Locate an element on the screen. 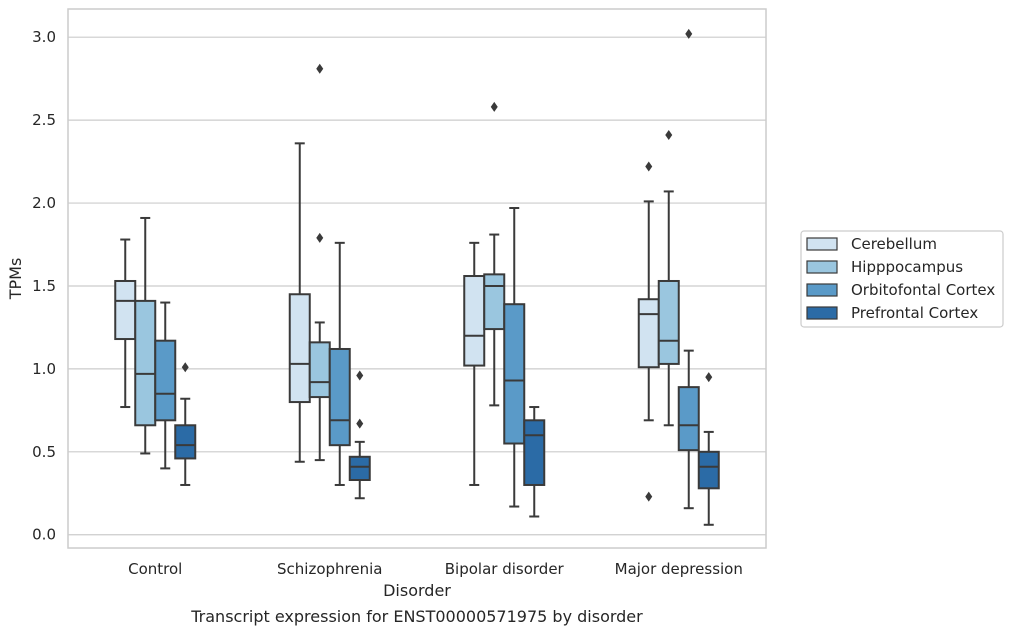  x-tick-label: Major depression is located at coordinates (679, 569).